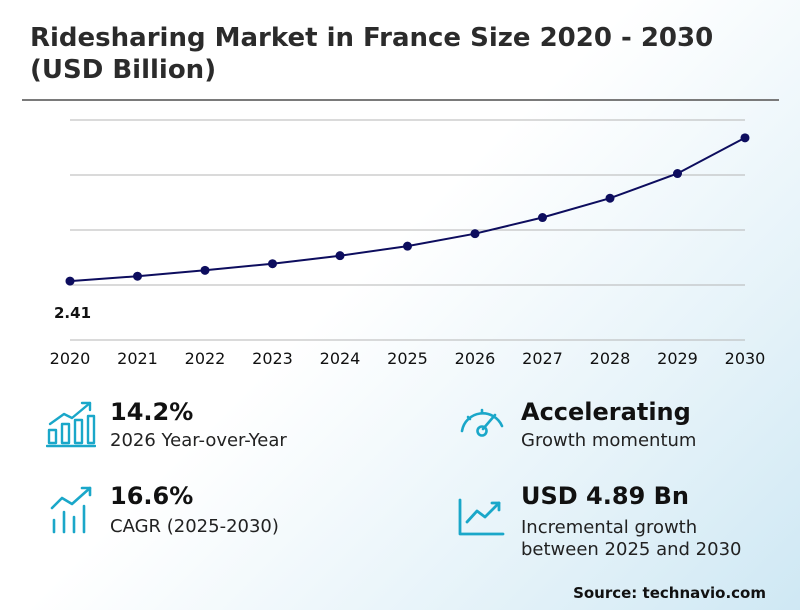 The height and width of the screenshot is (610, 800). What do you see at coordinates (610, 358) in the screenshot?
I see `x-tick-label: 2028` at bounding box center [610, 358].